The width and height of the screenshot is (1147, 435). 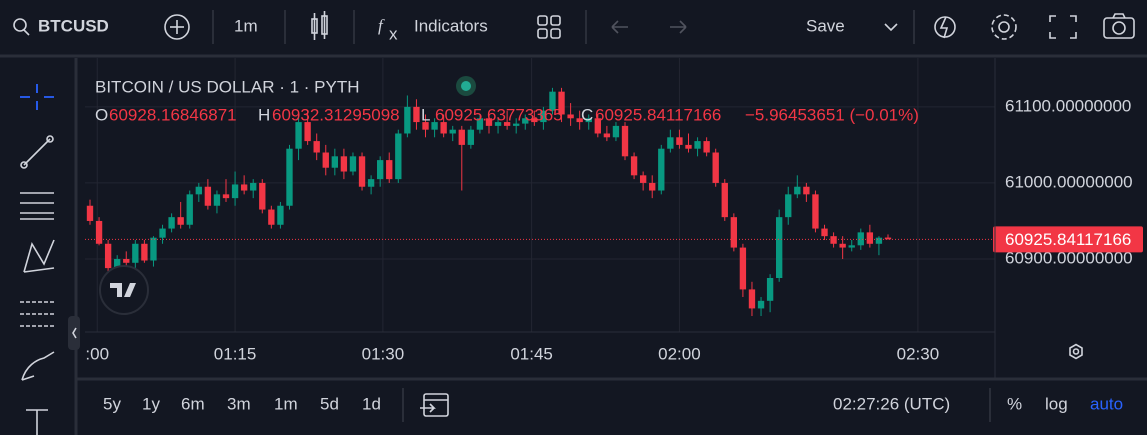 What do you see at coordinates (1014, 403) in the screenshot?
I see `percent-toggle: %` at bounding box center [1014, 403].